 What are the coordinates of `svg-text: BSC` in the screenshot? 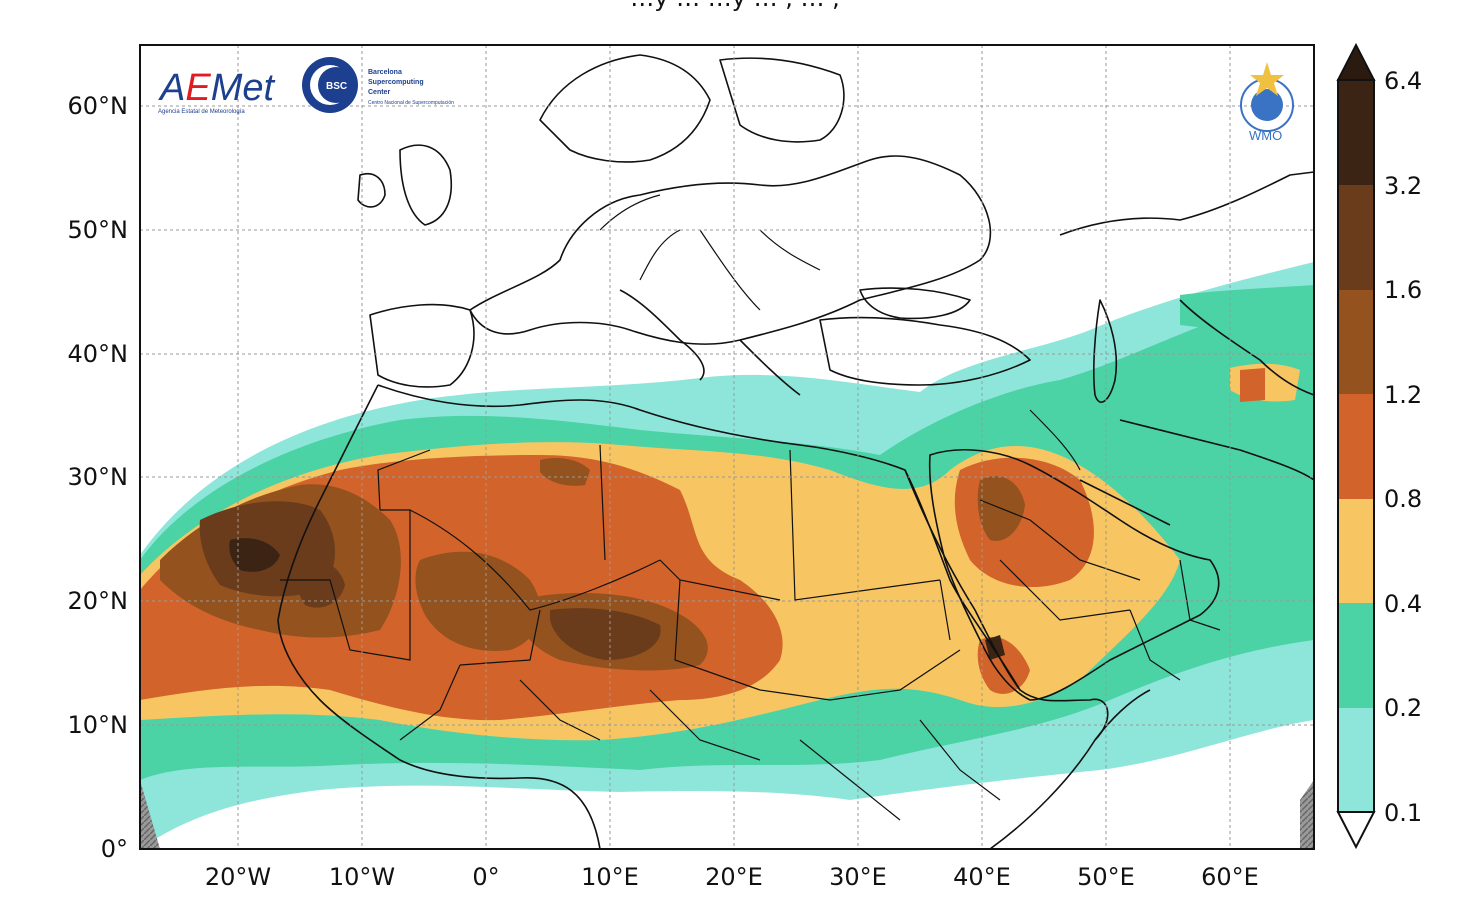 It's located at (336, 86).